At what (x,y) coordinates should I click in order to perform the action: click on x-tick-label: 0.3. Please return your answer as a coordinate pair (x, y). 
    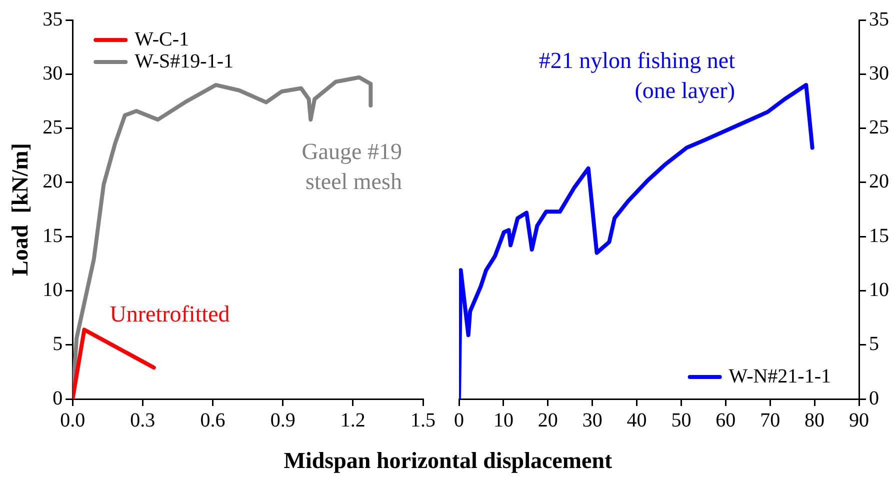
    Looking at the image, I should click on (143, 420).